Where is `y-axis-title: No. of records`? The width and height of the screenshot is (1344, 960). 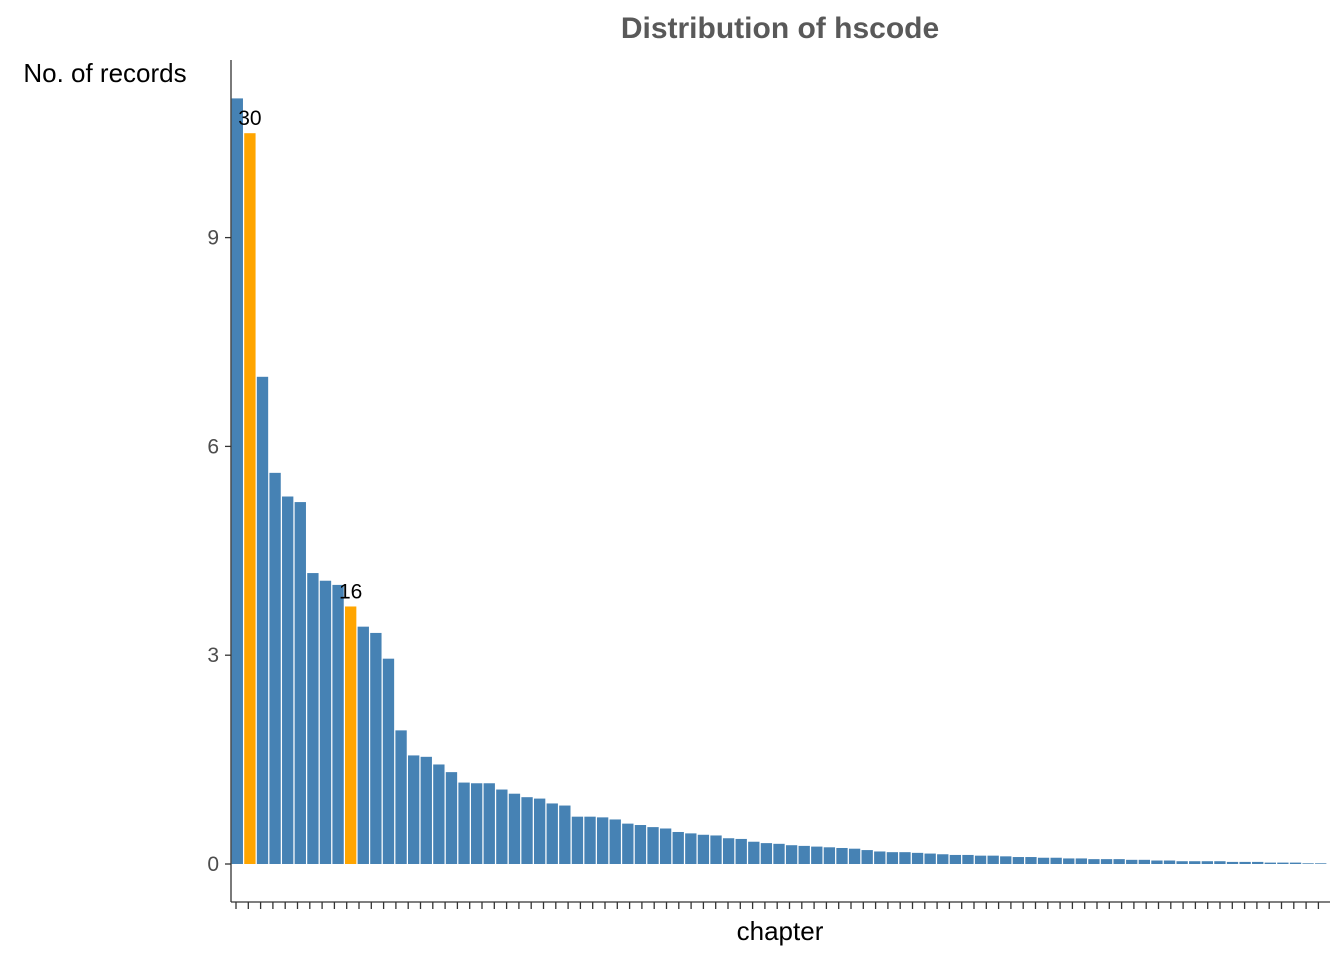 y-axis-title: No. of records is located at coordinates (104, 73).